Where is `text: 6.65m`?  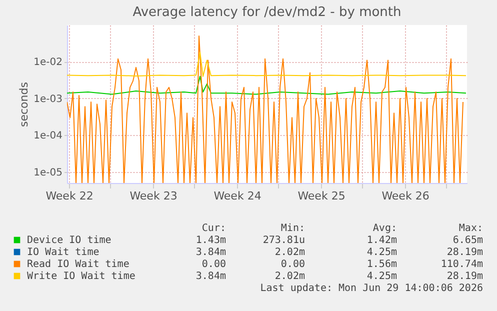 text: 6.65m is located at coordinates (467, 240).